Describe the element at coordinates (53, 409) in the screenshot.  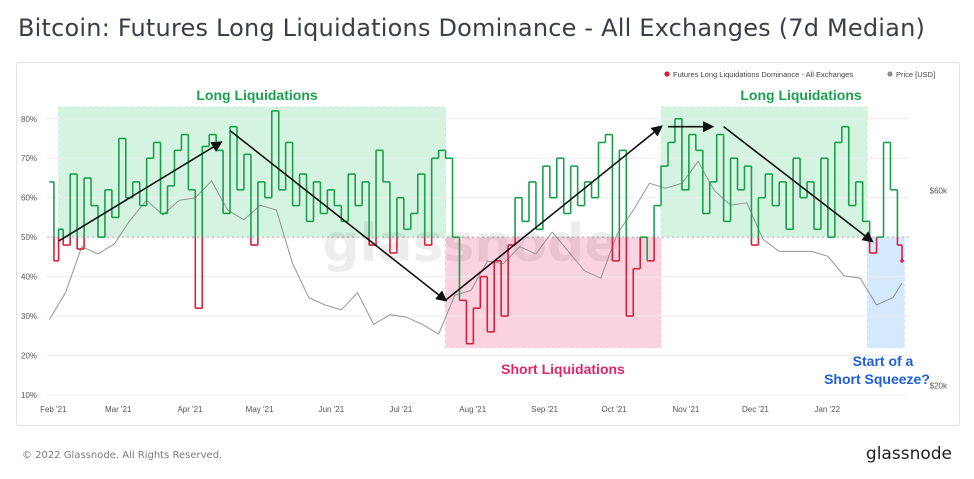
I see `x-tick-label: Feb '21` at that location.